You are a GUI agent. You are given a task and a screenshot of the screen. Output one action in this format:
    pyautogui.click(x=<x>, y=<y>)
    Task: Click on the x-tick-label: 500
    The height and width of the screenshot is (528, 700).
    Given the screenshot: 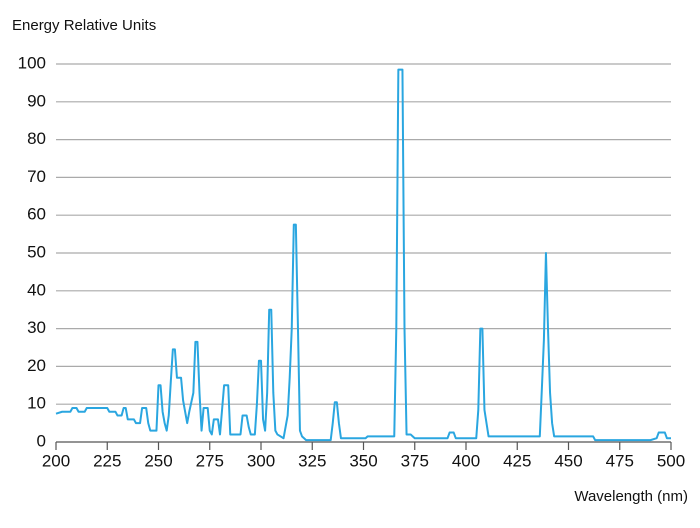 What is the action you would take?
    pyautogui.click(x=671, y=460)
    